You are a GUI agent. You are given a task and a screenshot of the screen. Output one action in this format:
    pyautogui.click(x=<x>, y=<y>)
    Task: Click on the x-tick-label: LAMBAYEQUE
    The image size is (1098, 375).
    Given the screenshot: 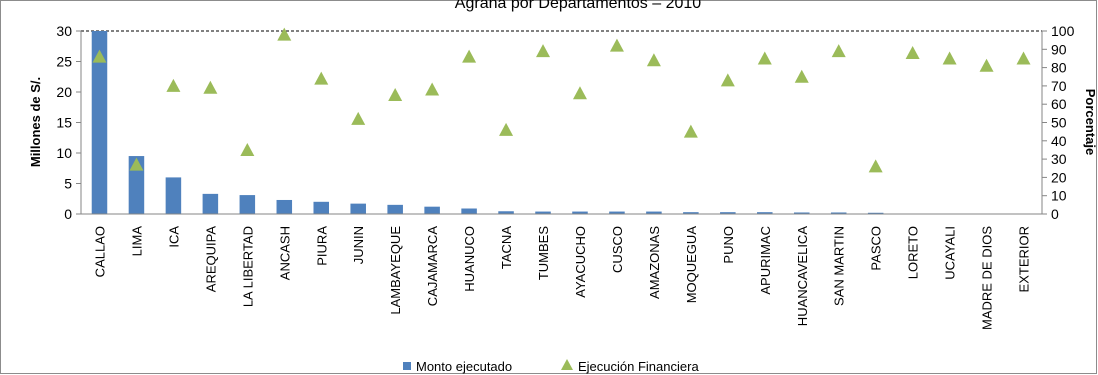 What is the action you would take?
    pyautogui.click(x=395, y=270)
    